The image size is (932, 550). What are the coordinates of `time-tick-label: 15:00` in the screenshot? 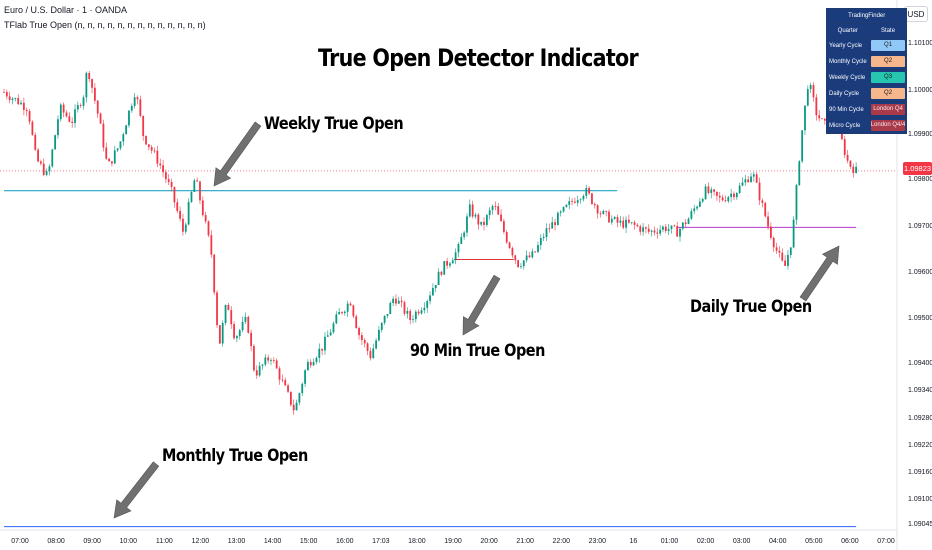 It's located at (309, 541).